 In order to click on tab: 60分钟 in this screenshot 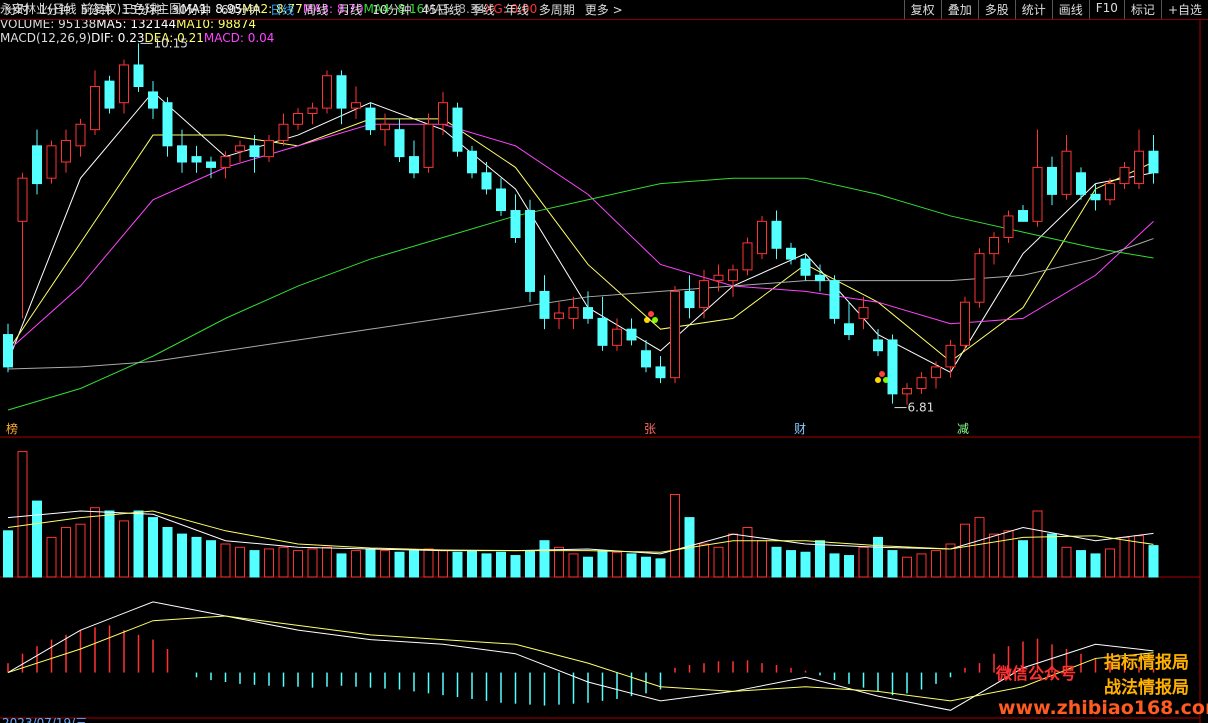, I will do `click(240, 10)`.